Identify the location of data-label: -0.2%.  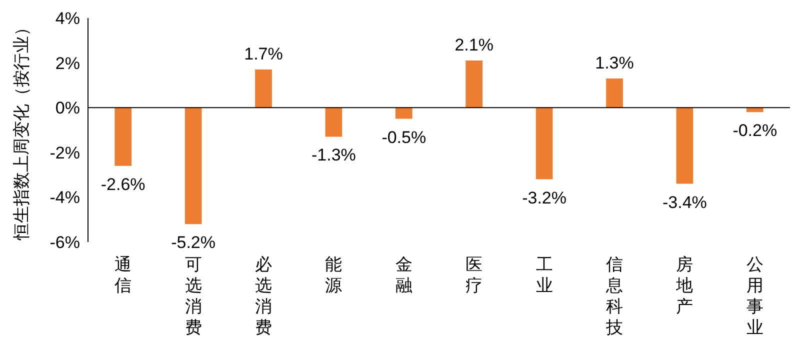
(755, 130).